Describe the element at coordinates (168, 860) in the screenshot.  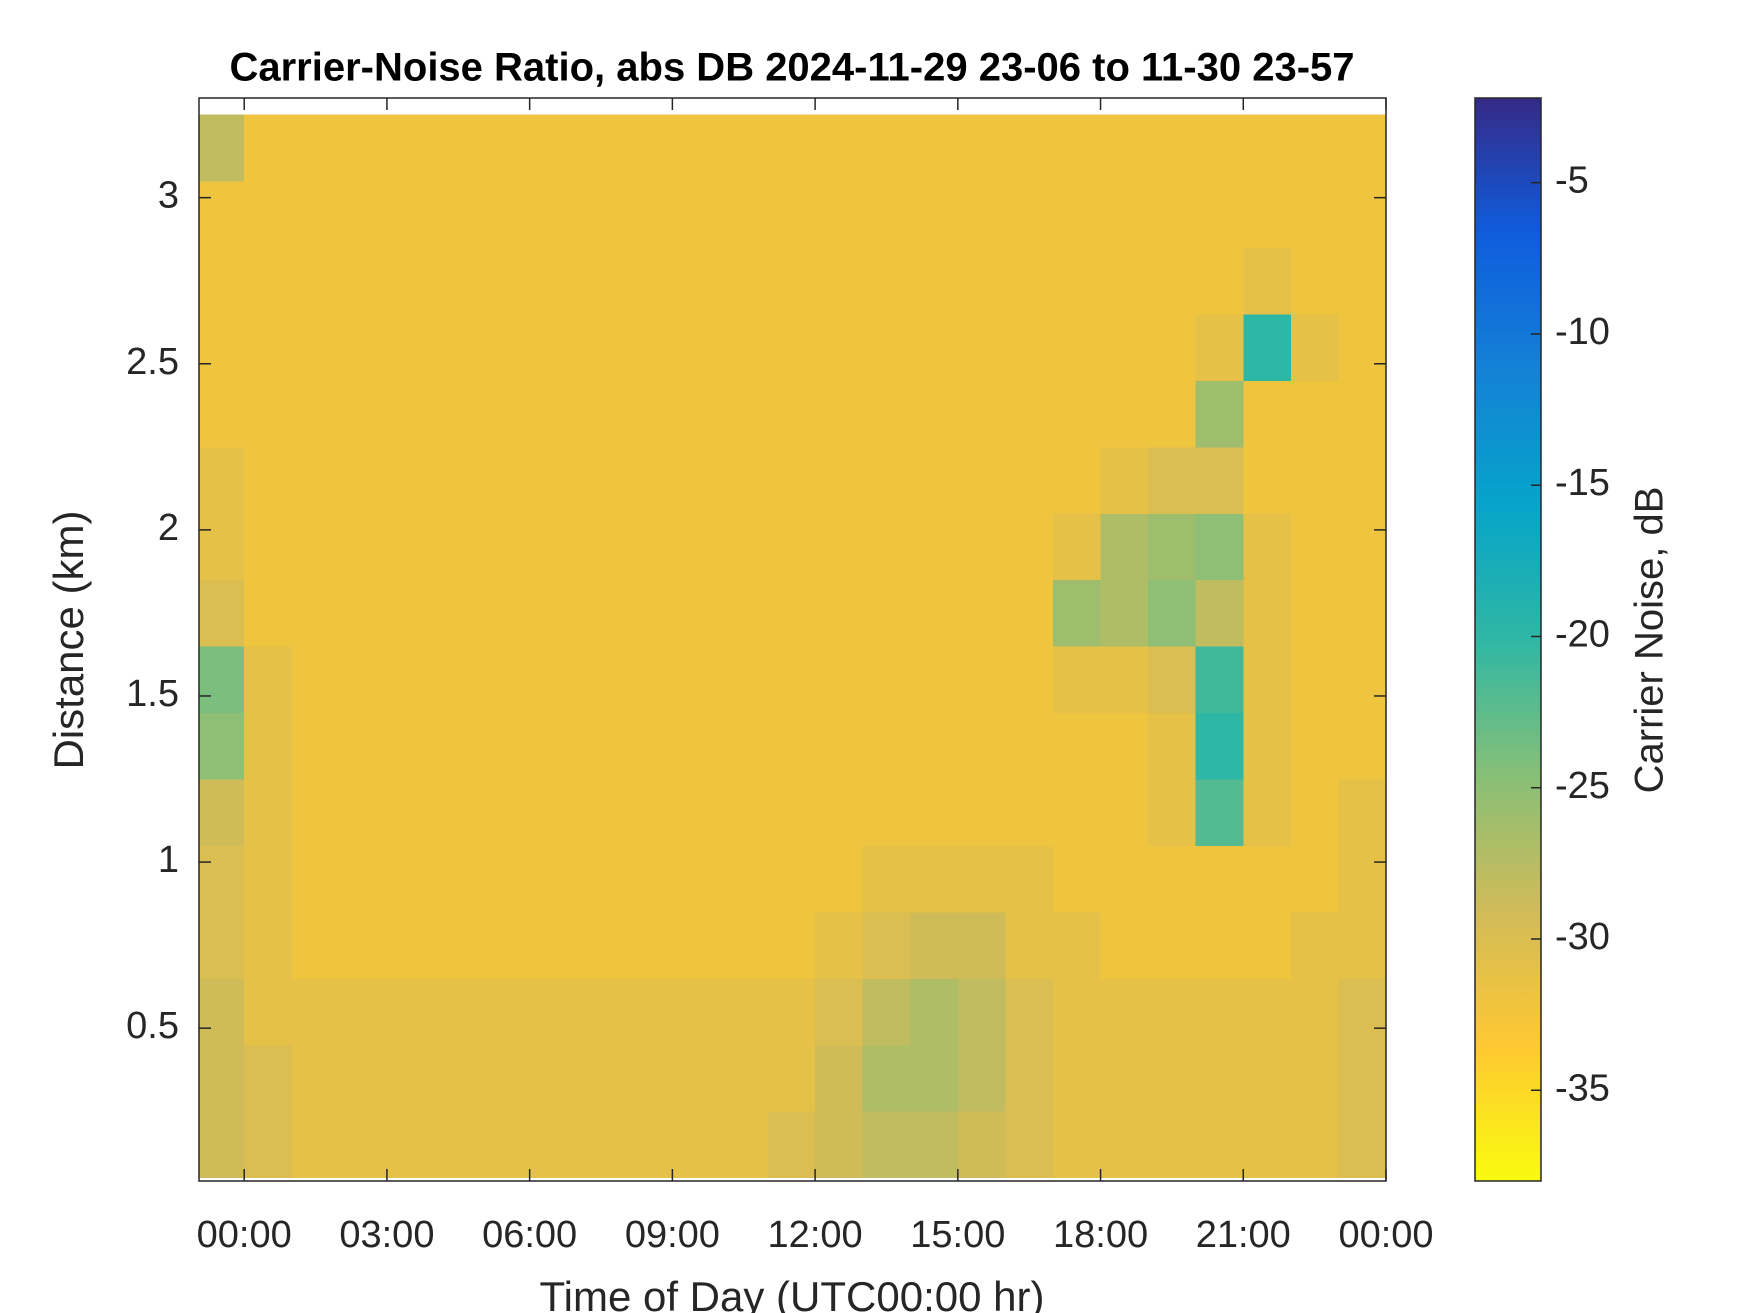
I see `y-tick-label: 1` at that location.